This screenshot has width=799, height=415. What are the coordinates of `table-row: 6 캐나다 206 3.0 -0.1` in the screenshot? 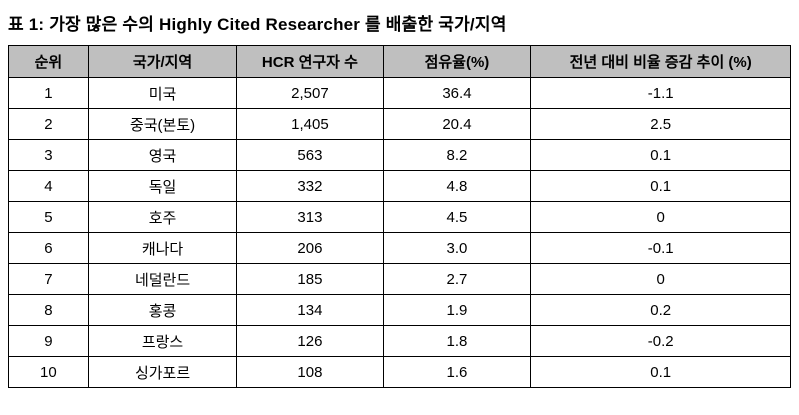 It's located at (399, 248).